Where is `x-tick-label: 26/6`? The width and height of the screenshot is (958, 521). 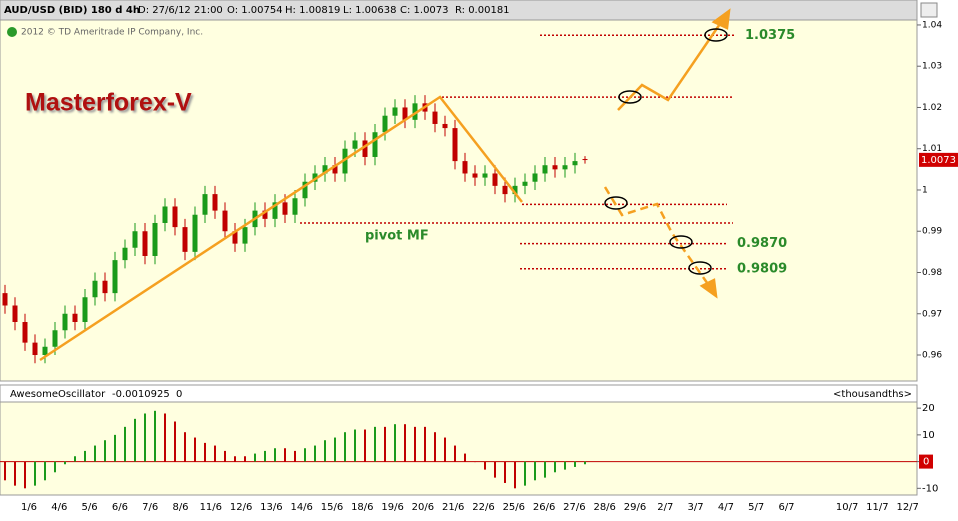
x-tick-label: 26/6 is located at coordinates (544, 507).